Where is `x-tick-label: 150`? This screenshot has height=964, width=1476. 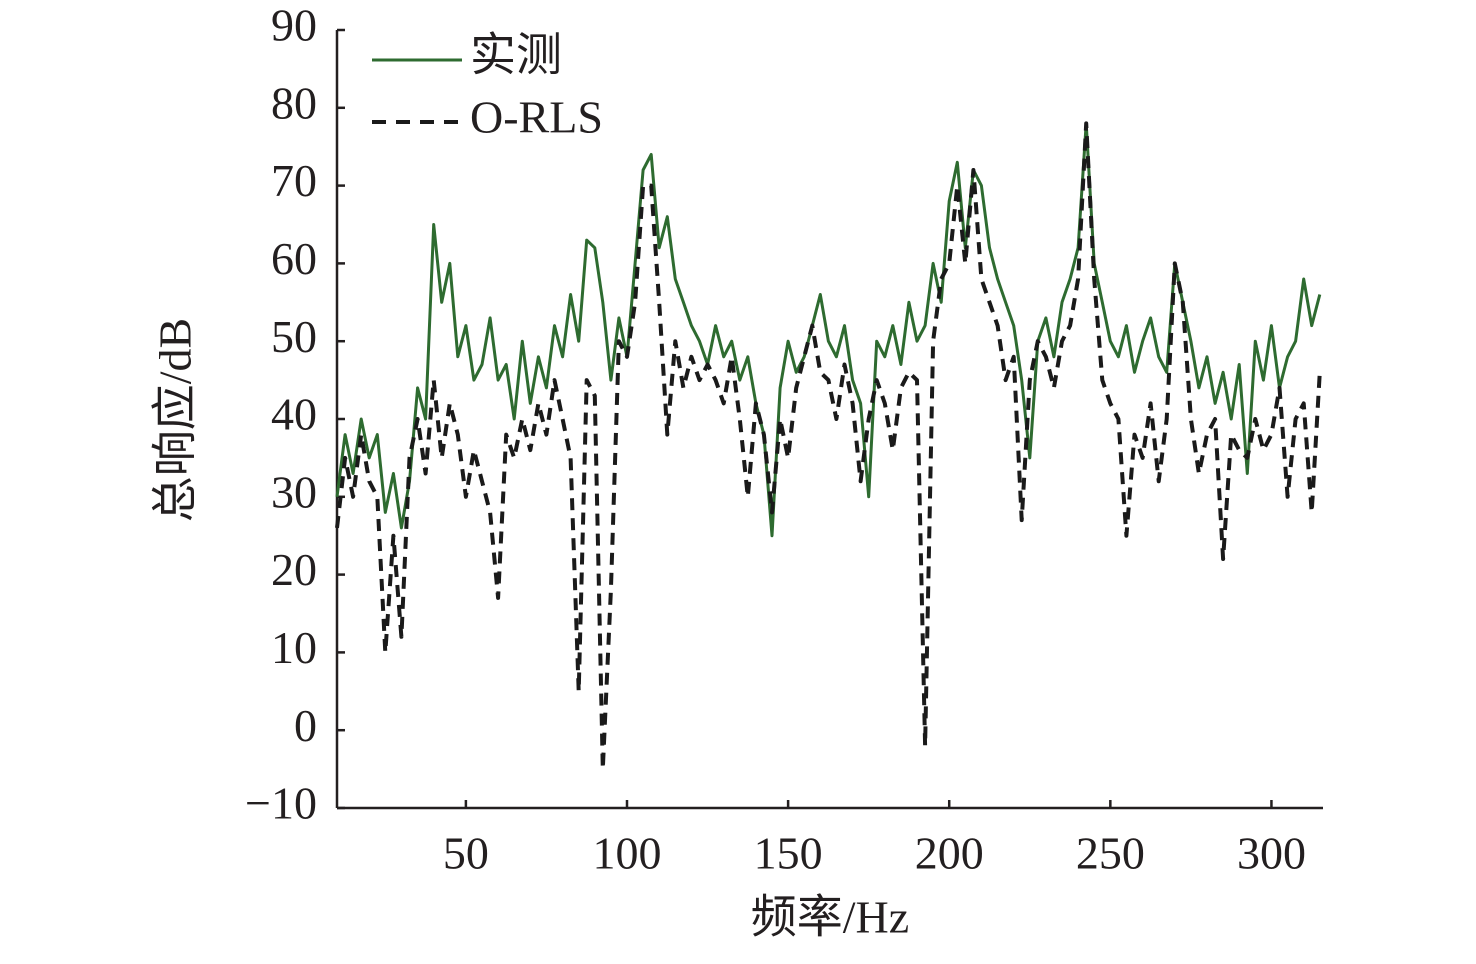 x-tick-label: 150 is located at coordinates (788, 853).